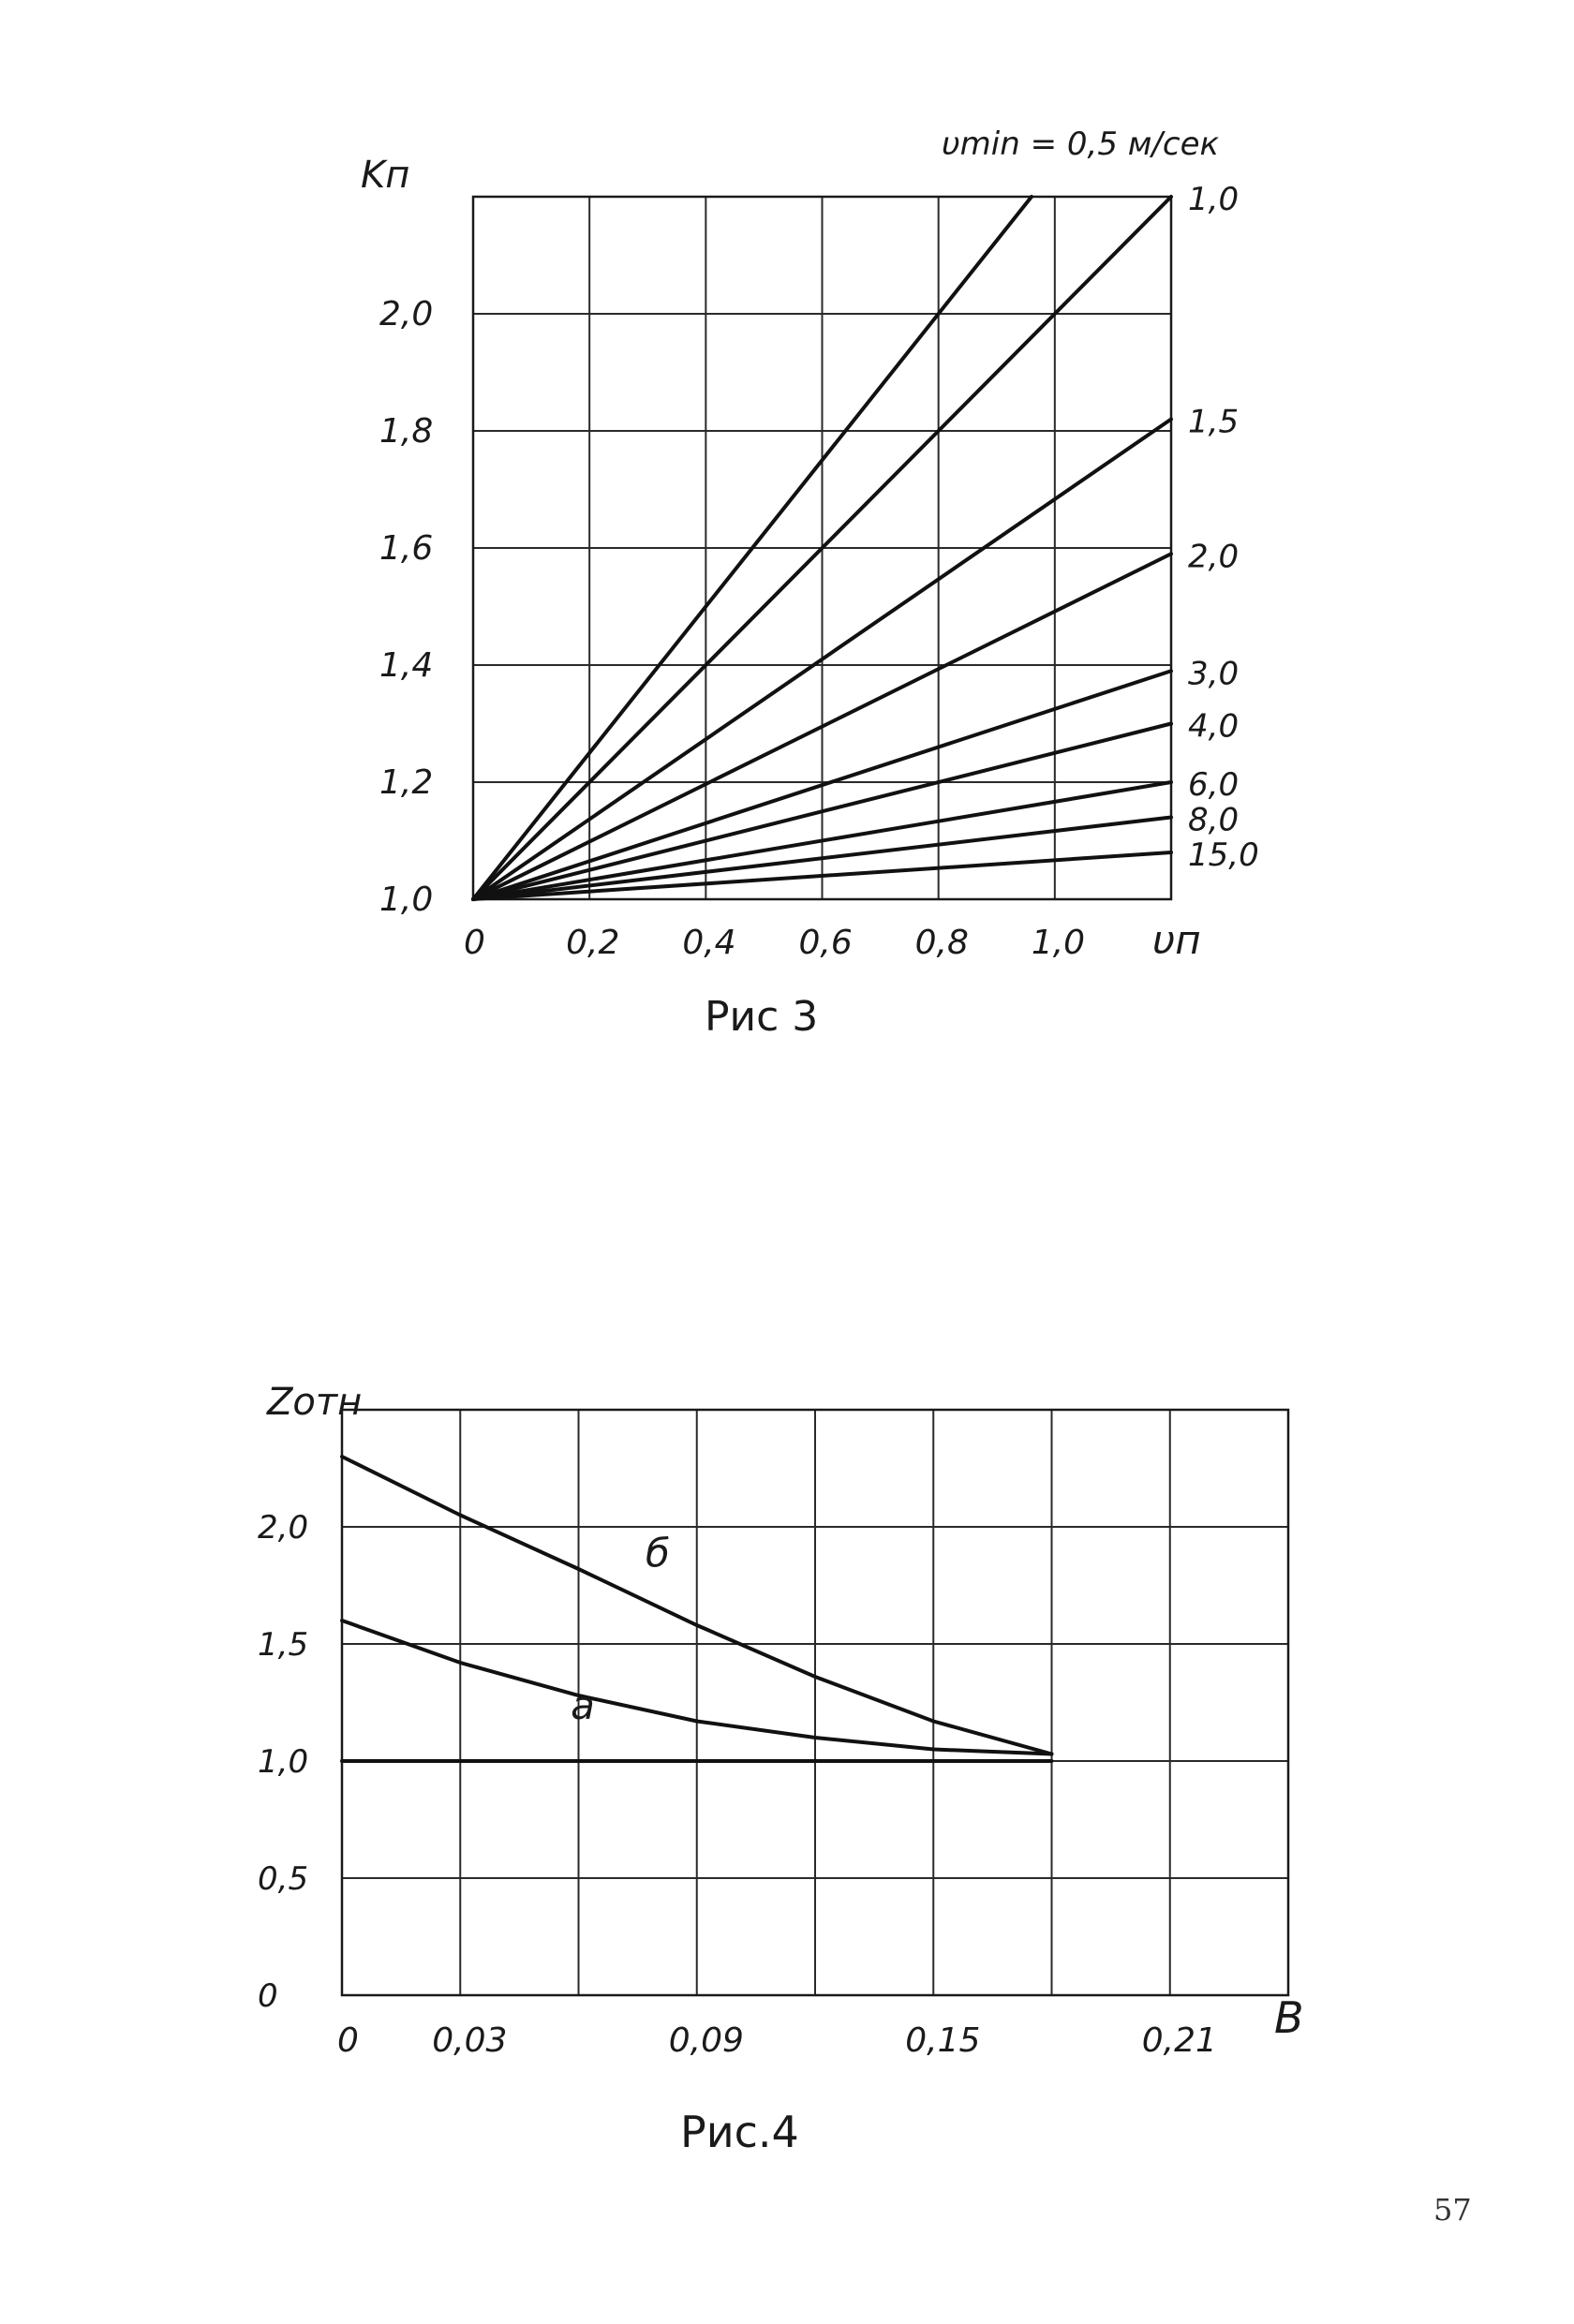 This screenshot has width=1574, height=2324. What do you see at coordinates (385, 176) in the screenshot?
I see `figure-3-y-axis-label: Kп` at bounding box center [385, 176].